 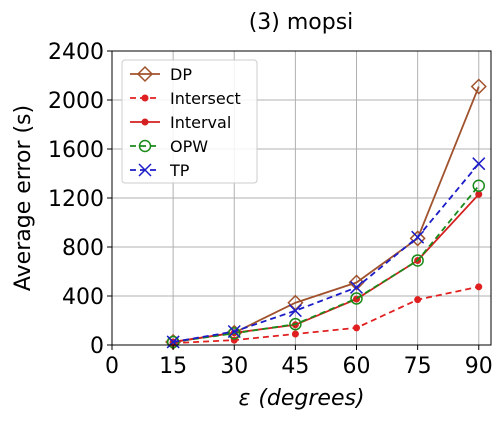 I want to click on x-tick-label: 90, so click(x=479, y=366).